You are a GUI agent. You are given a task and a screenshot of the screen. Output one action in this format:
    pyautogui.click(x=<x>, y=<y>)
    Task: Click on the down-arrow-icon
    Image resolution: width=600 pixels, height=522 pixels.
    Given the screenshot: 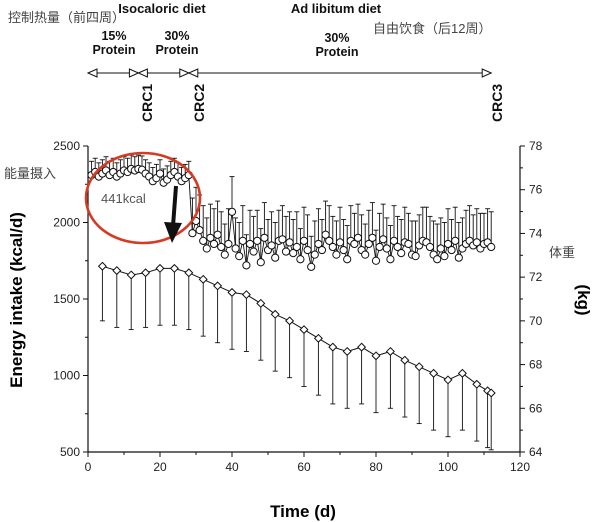 What is the action you would take?
    pyautogui.click(x=173, y=214)
    